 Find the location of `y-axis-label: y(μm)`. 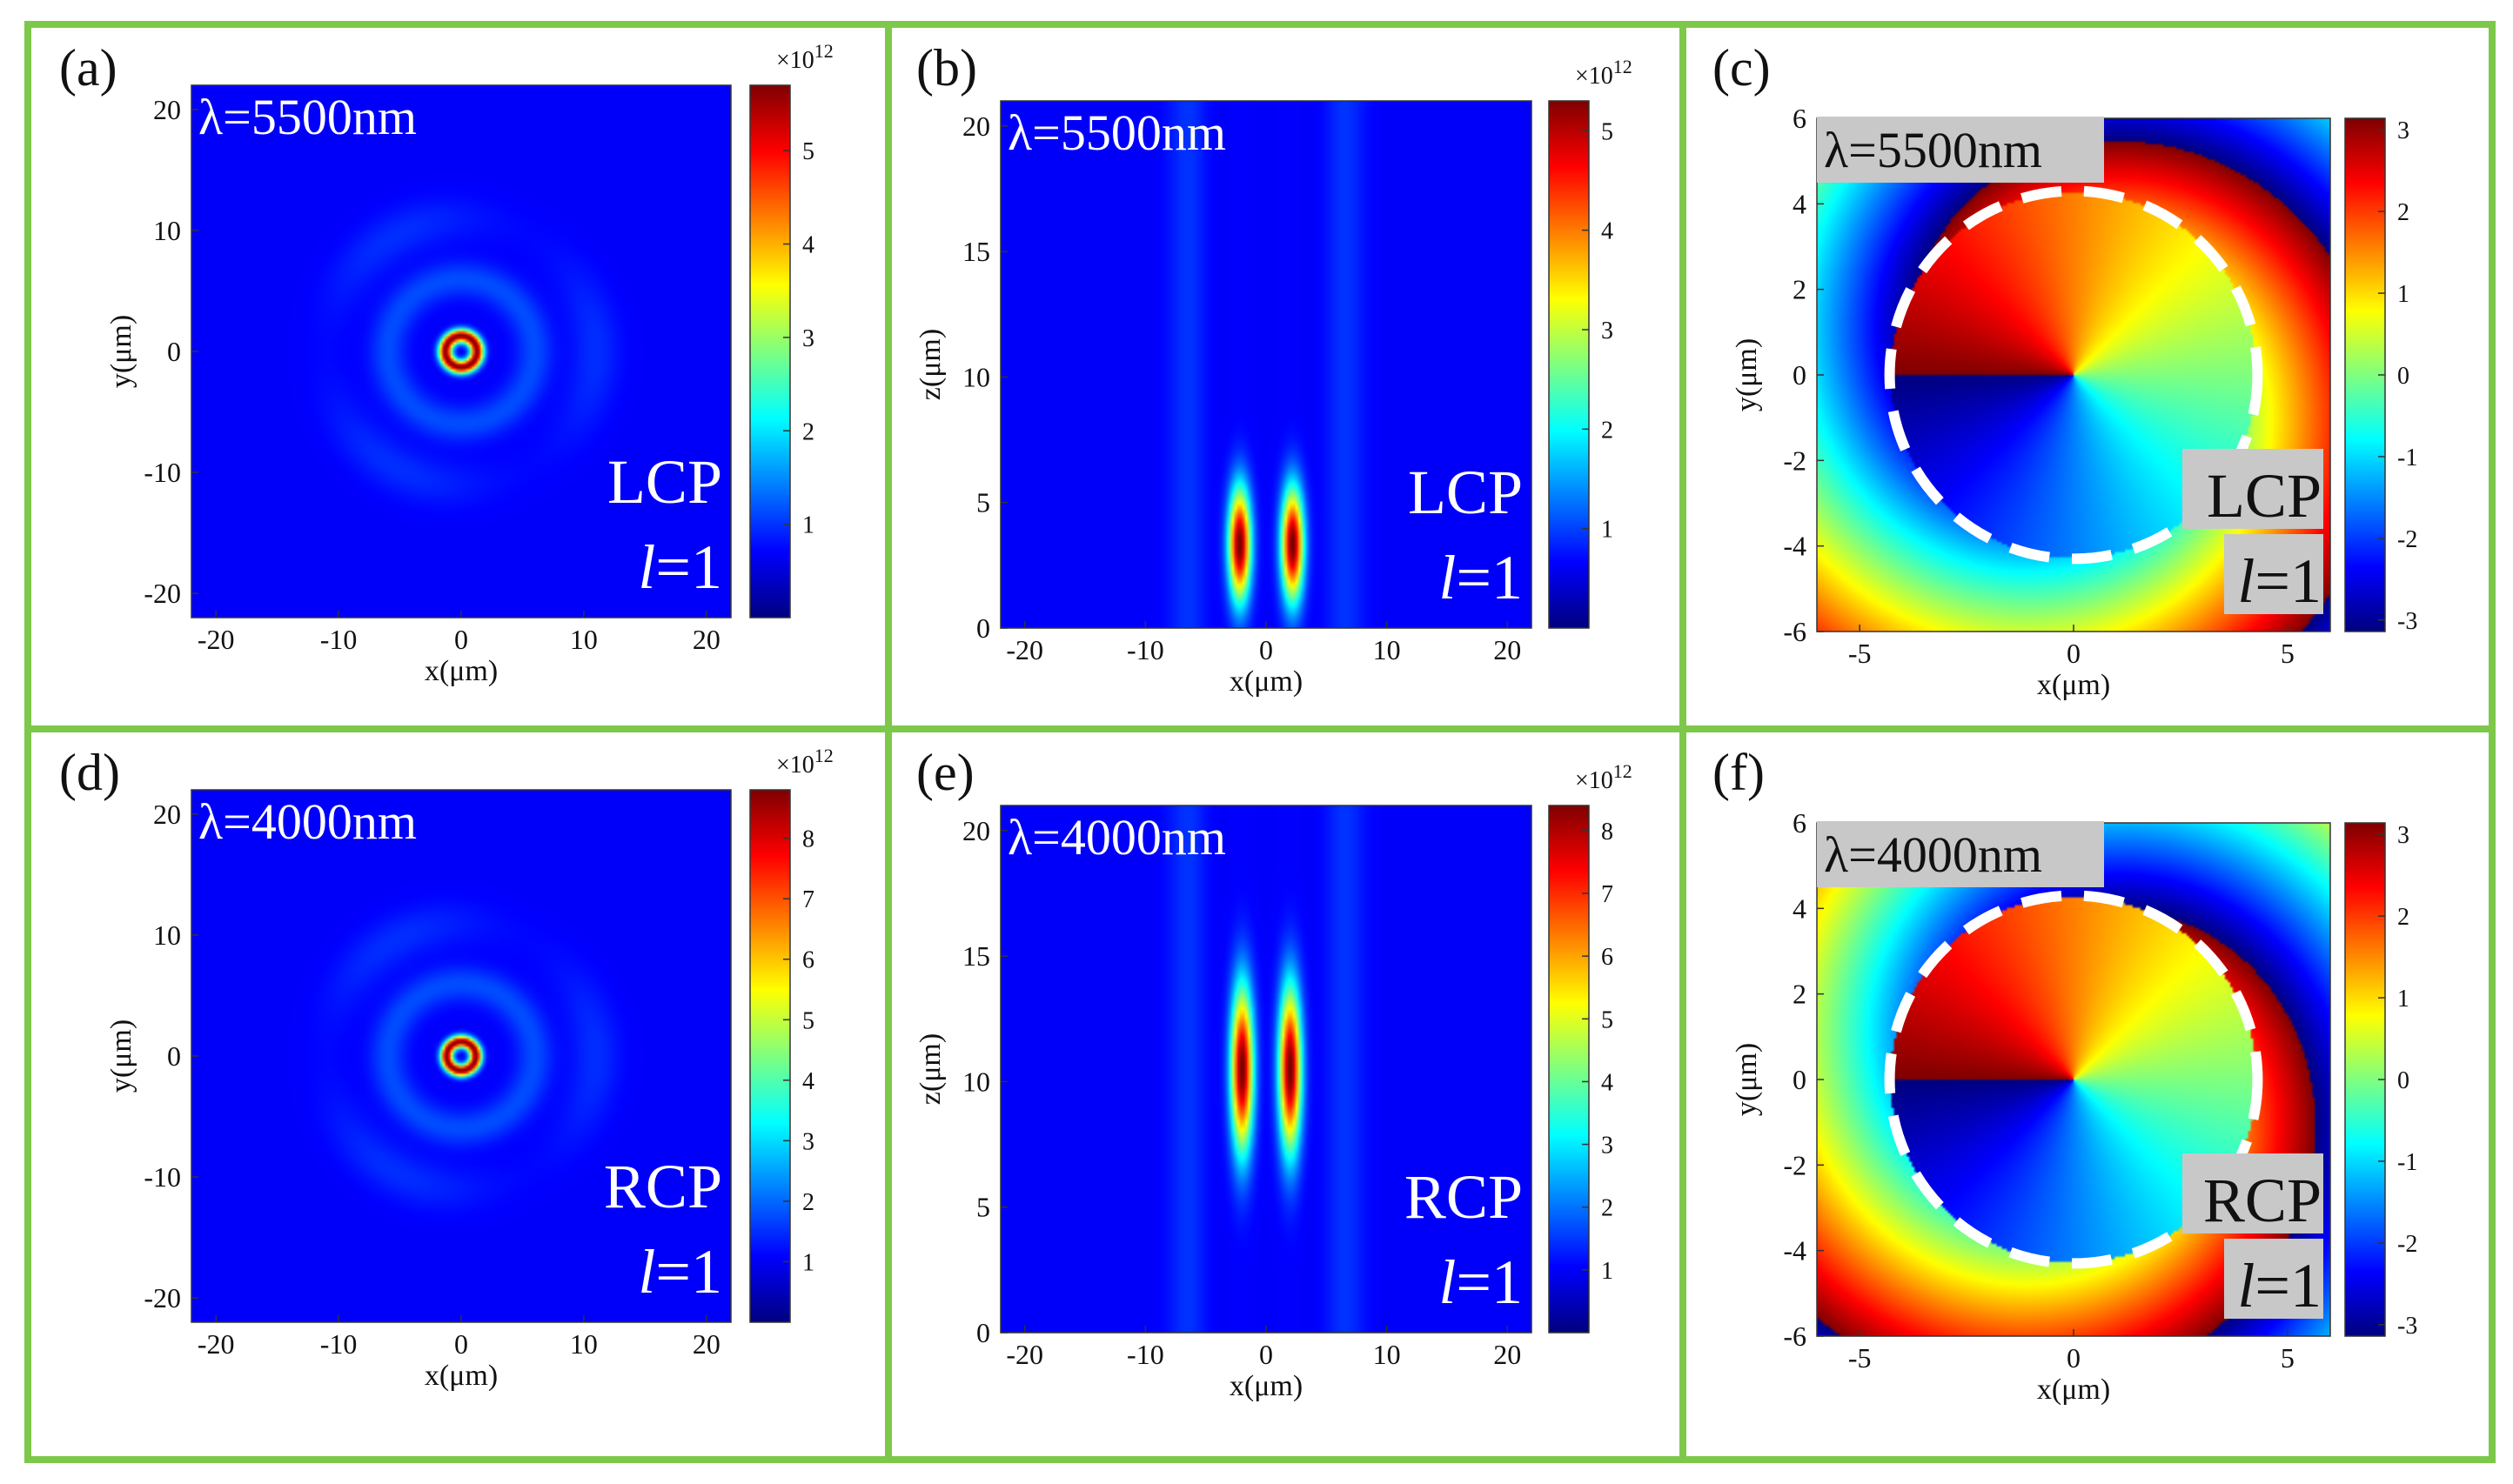

y-axis-label: y(μm) is located at coordinates (121, 1056).